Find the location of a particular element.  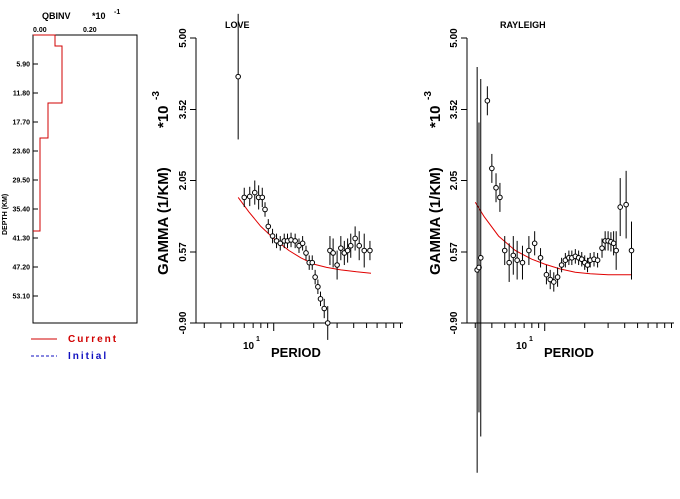

rayleigh-y-tick-label: 5.00 is located at coordinates (454, 38).